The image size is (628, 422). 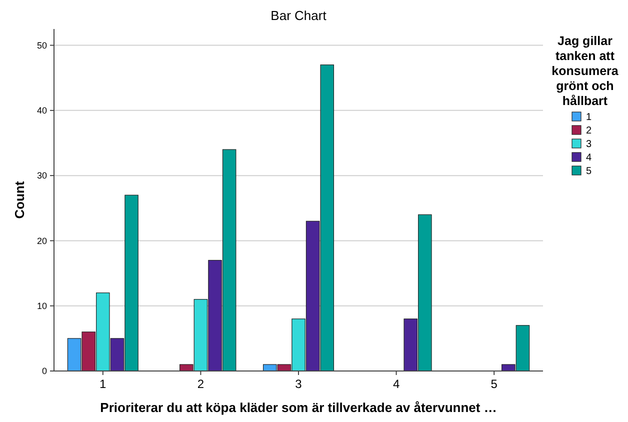 What do you see at coordinates (586, 71) in the screenshot?
I see `legend-title: Jag gillar tanken att konsumera grönt och hållbart` at bounding box center [586, 71].